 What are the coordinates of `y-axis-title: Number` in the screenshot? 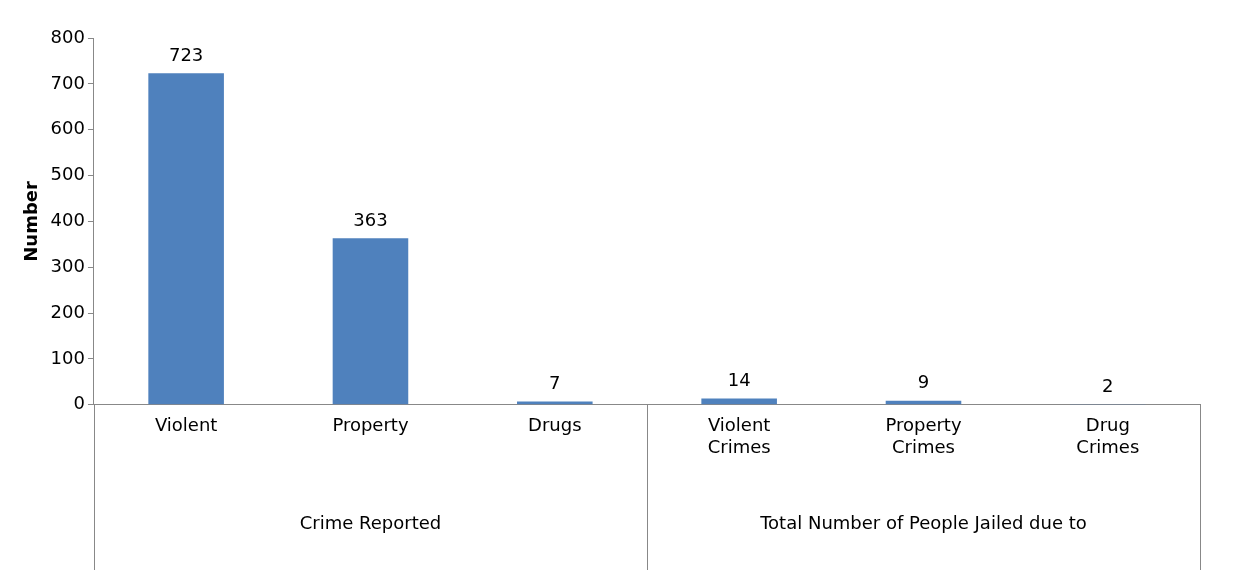 It's located at (31, 221).